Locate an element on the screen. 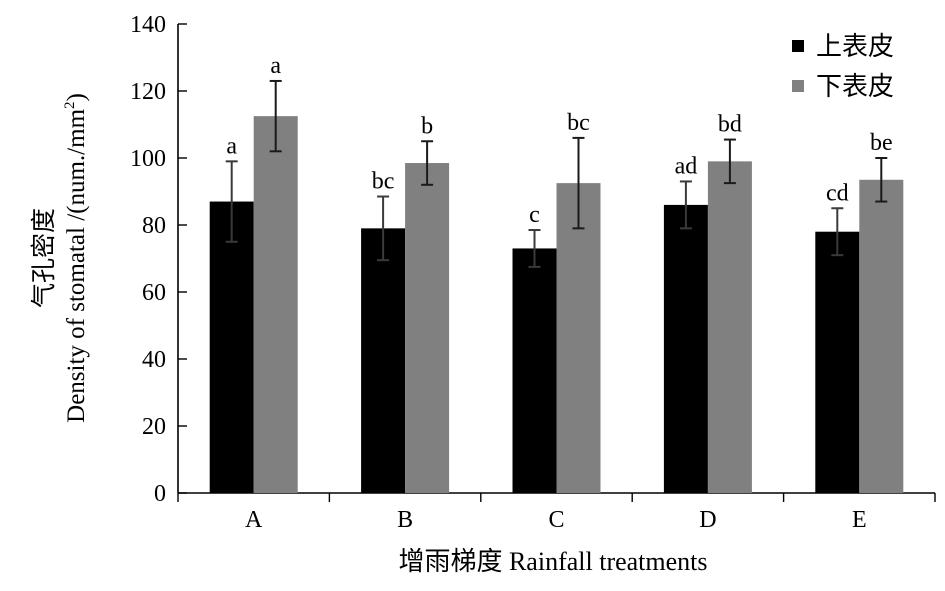 Image resolution: width=945 pixels, height=591 pixels. bar-上表皮-C is located at coordinates (534, 370).